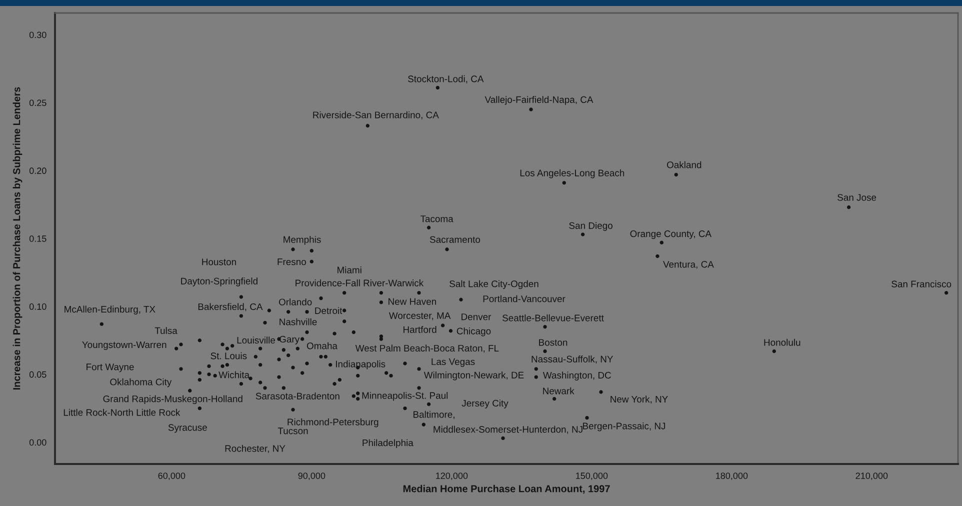 This screenshot has height=506, width=962. I want to click on annotation: Indianapolis, so click(361, 365).